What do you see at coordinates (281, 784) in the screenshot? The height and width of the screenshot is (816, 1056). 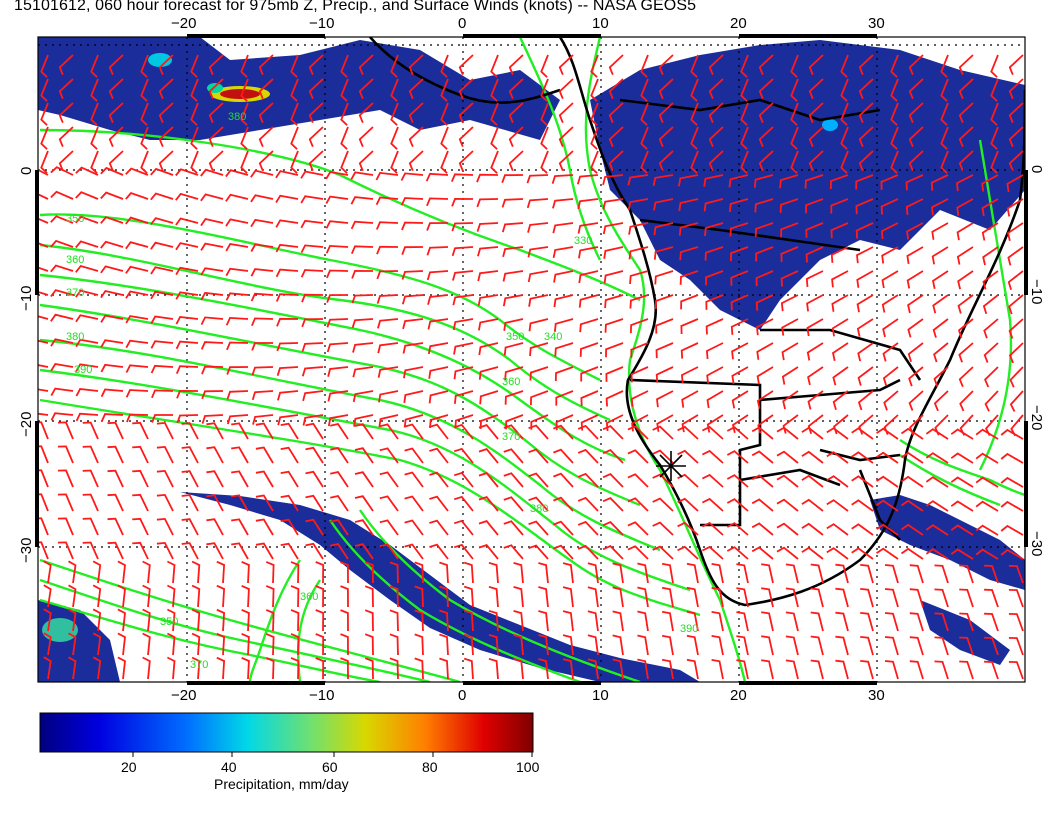 I see `colorbar-label: Precipitation, mm/day` at bounding box center [281, 784].